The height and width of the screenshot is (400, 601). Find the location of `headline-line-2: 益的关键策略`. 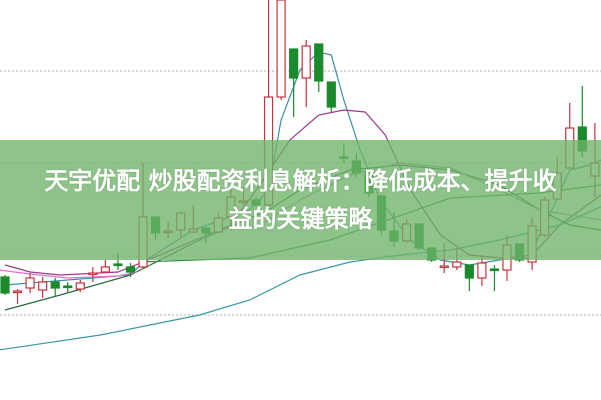

headline-line-2: 益的关键策略 is located at coordinates (300, 219).